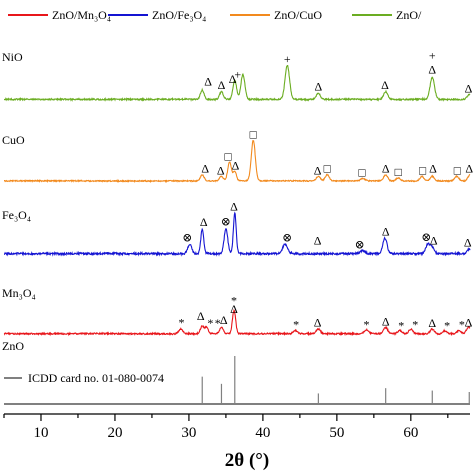 The height and width of the screenshot is (474, 474). Describe the element at coordinates (19, 293) in the screenshot. I see `series-label-mn-o: Mn₃O₄` at that location.